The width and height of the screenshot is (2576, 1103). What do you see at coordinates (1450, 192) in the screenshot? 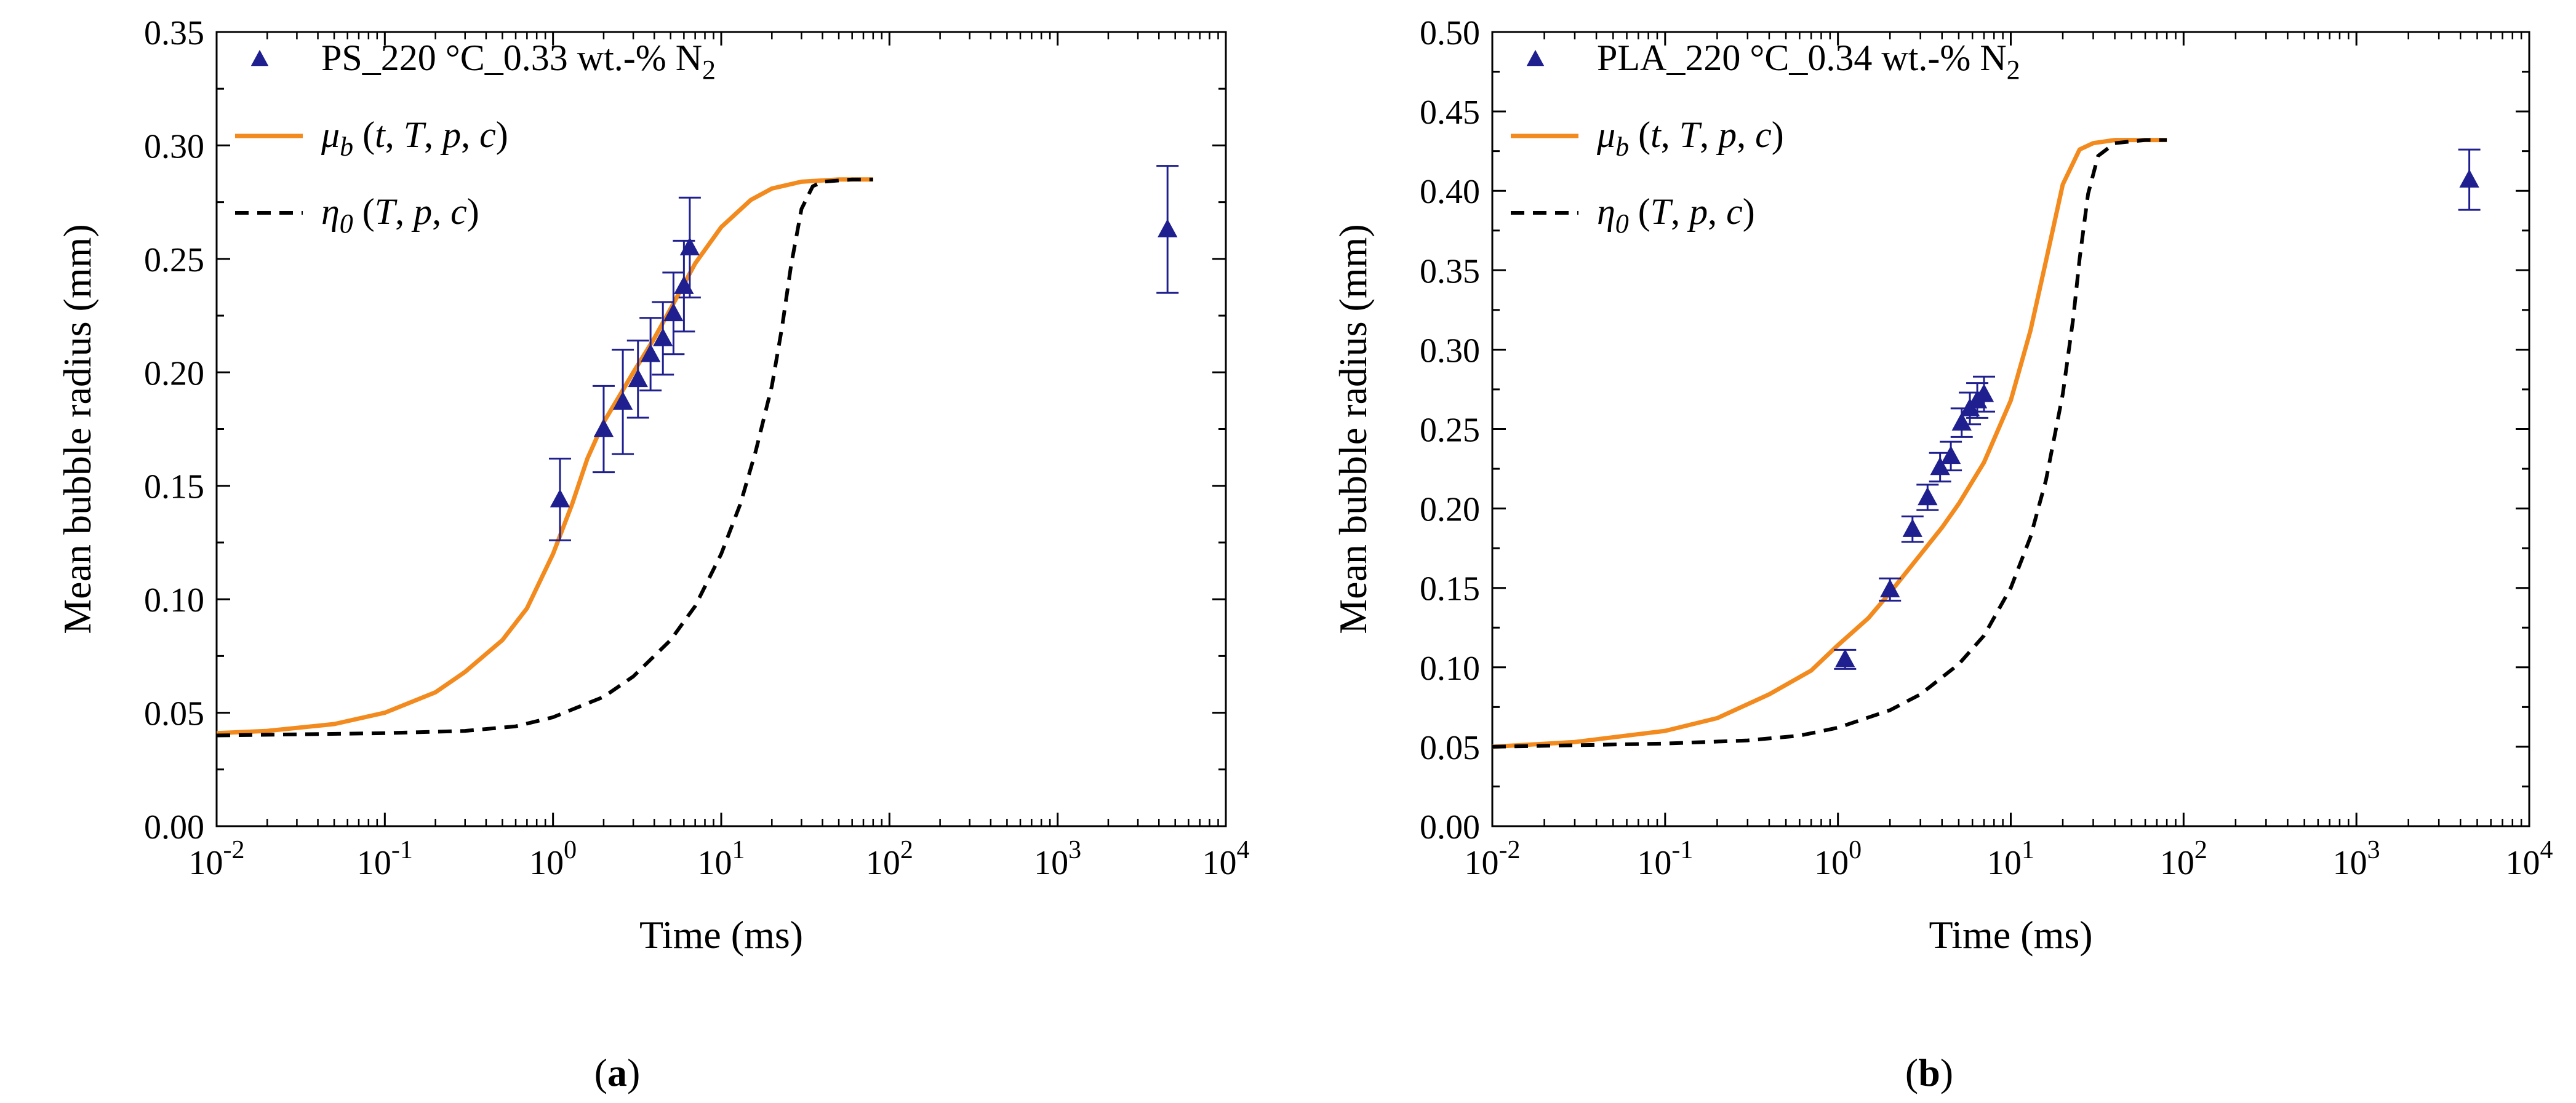
I see `y-tick-label: 0.40` at bounding box center [1450, 192].